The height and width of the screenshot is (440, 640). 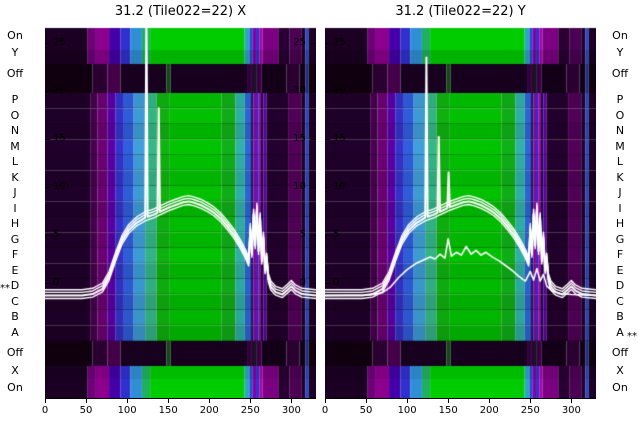 What do you see at coordinates (15, 332) in the screenshot?
I see `row-label-left-a: A` at bounding box center [15, 332].